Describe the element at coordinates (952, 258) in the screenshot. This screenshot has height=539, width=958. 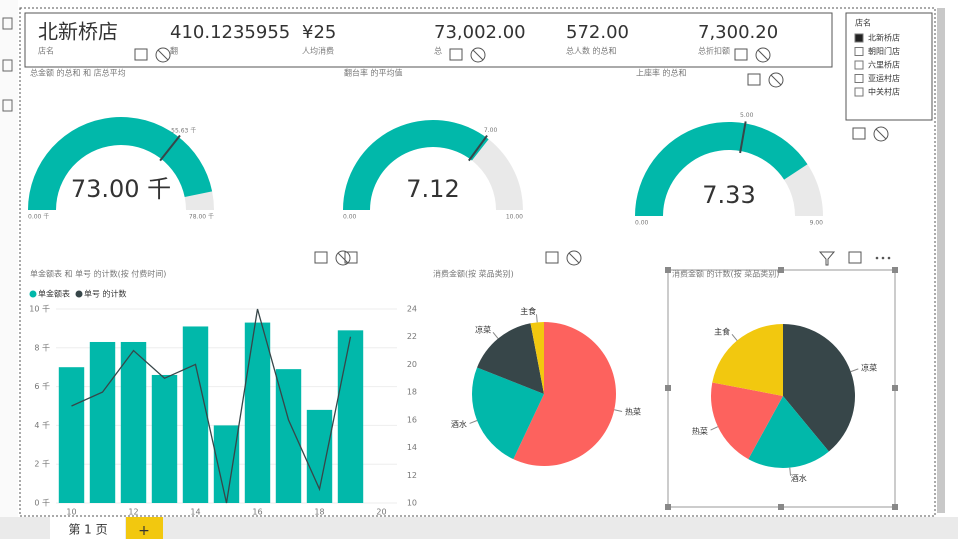
I see `right-pane` at that location.